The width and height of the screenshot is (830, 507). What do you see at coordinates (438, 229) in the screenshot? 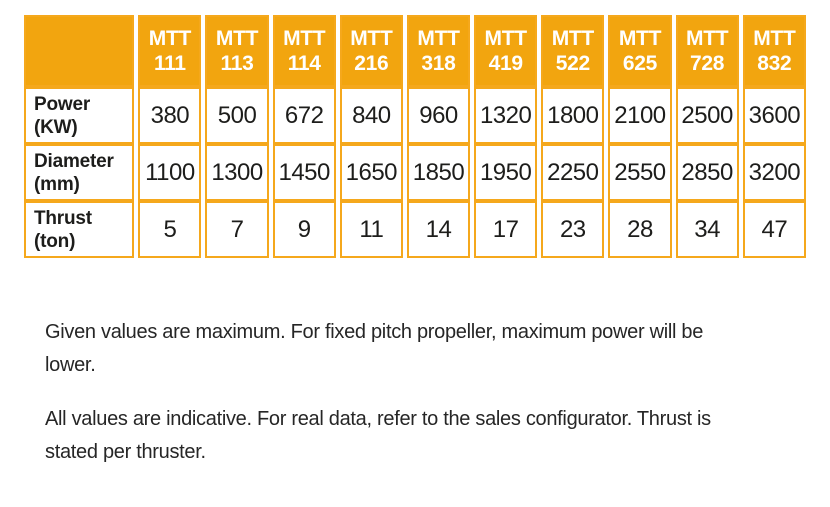
I see `table-cell: 14` at bounding box center [438, 229].